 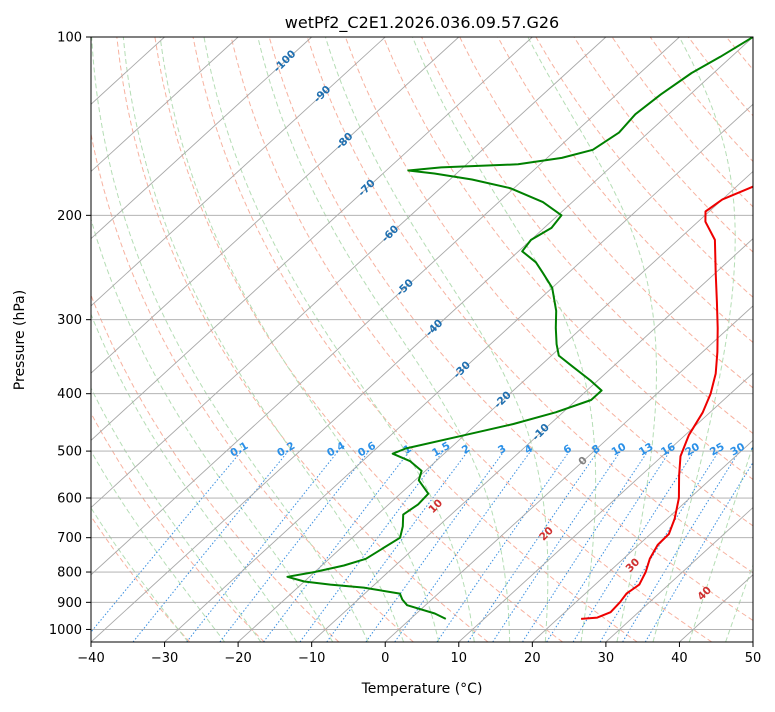 I want to click on x-tick-label: −30, so click(x=164, y=658).